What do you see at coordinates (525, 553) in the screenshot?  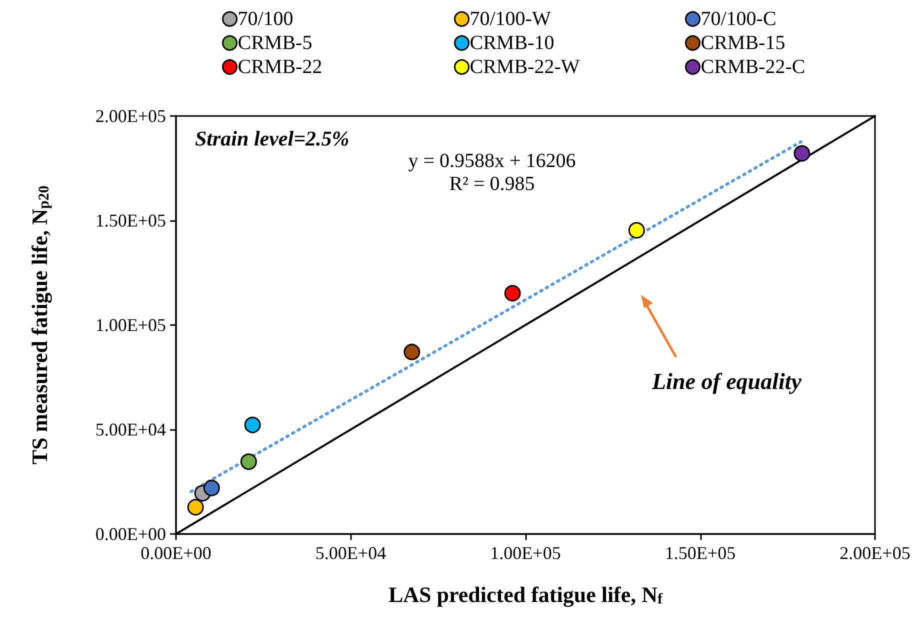 I see `x-tick-label: 1.00E+05` at bounding box center [525, 553].